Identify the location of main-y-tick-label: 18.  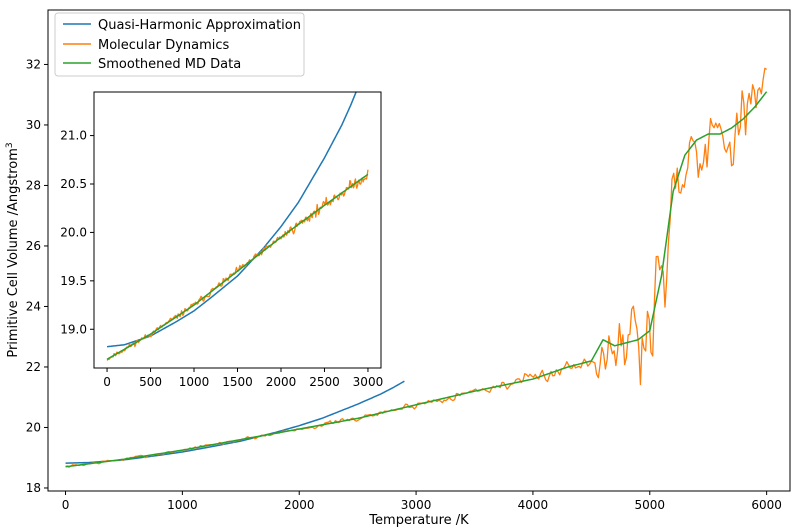
(33, 488).